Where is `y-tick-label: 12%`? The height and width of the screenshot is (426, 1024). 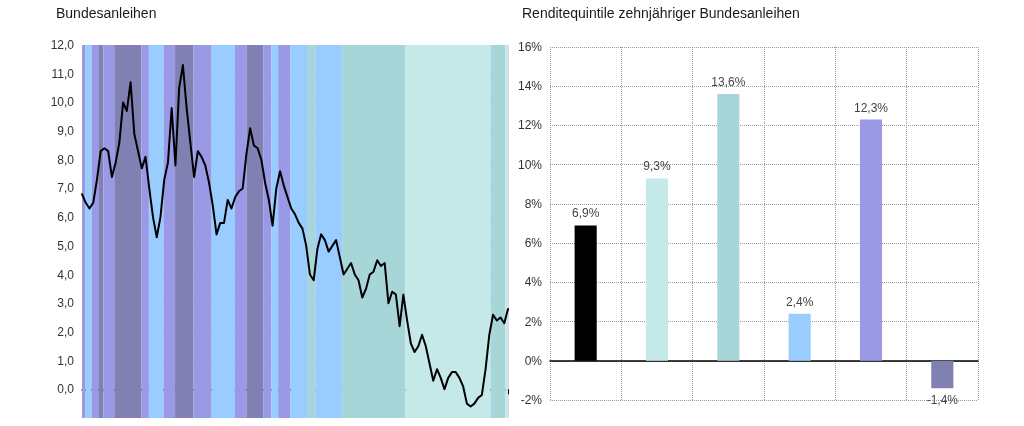
y-tick-label: 12% is located at coordinates (530, 125).